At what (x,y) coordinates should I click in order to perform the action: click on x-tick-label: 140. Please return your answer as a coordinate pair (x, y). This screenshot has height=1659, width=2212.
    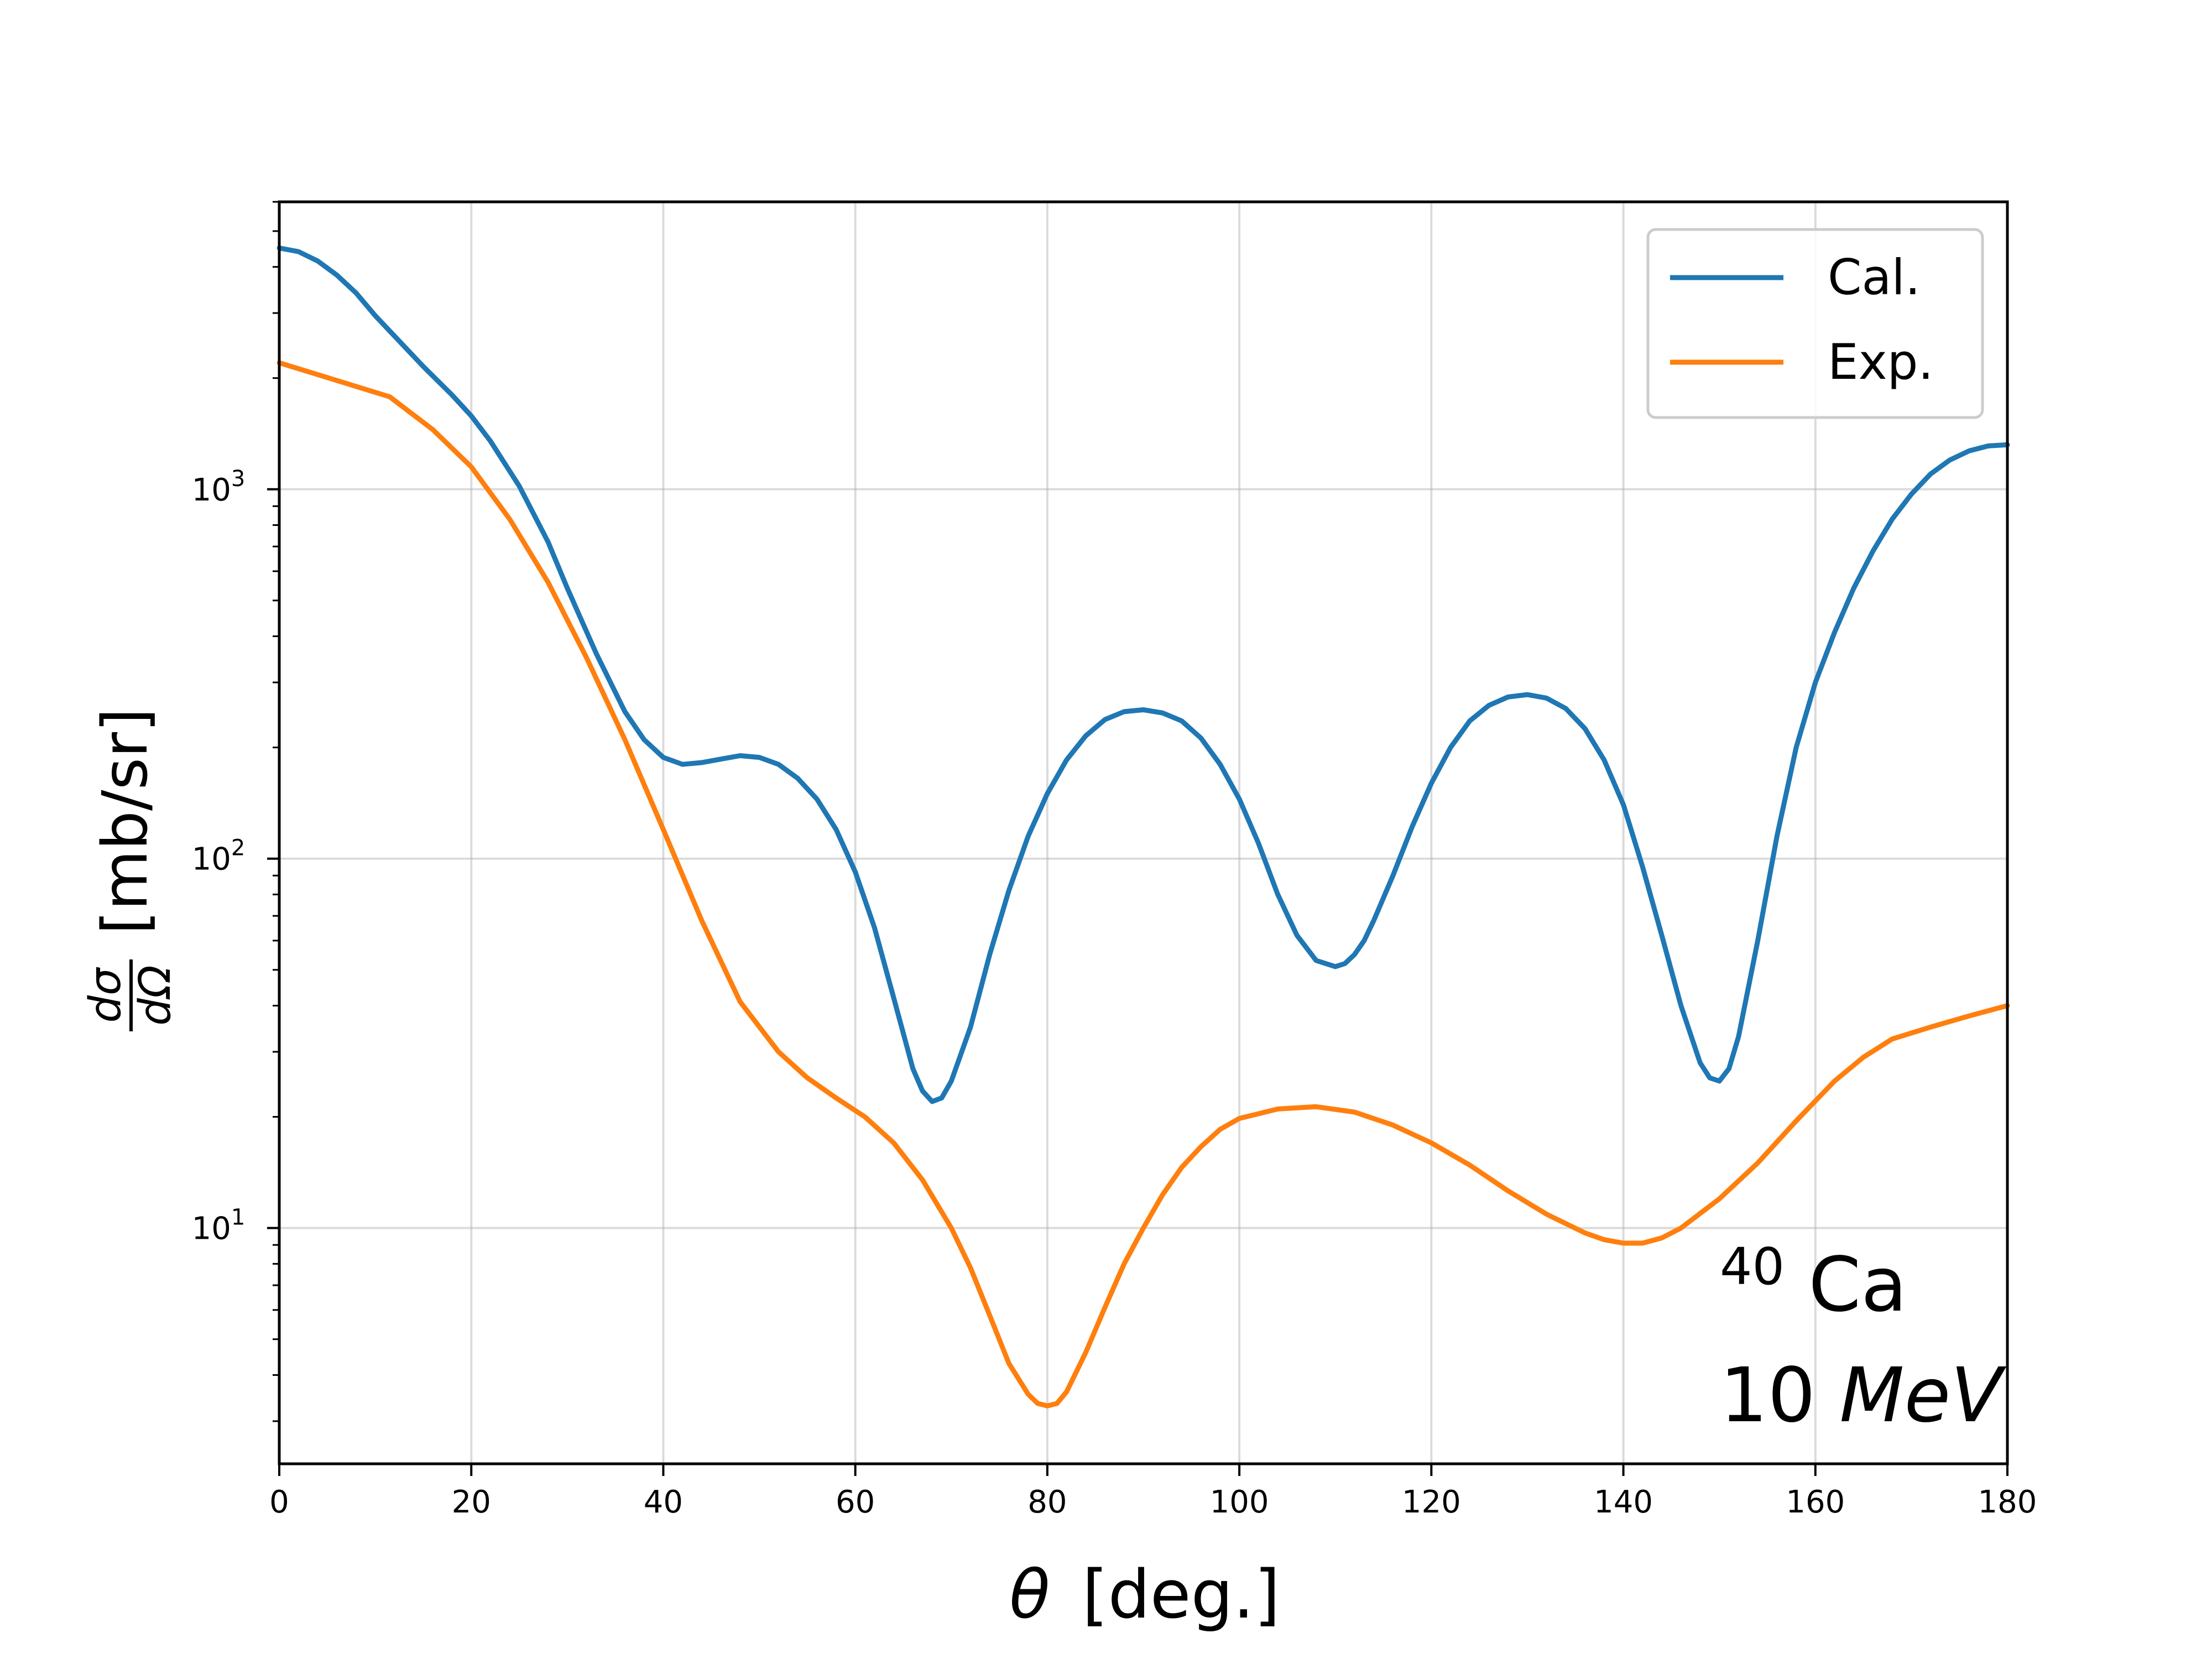
    Looking at the image, I should click on (1623, 1502).